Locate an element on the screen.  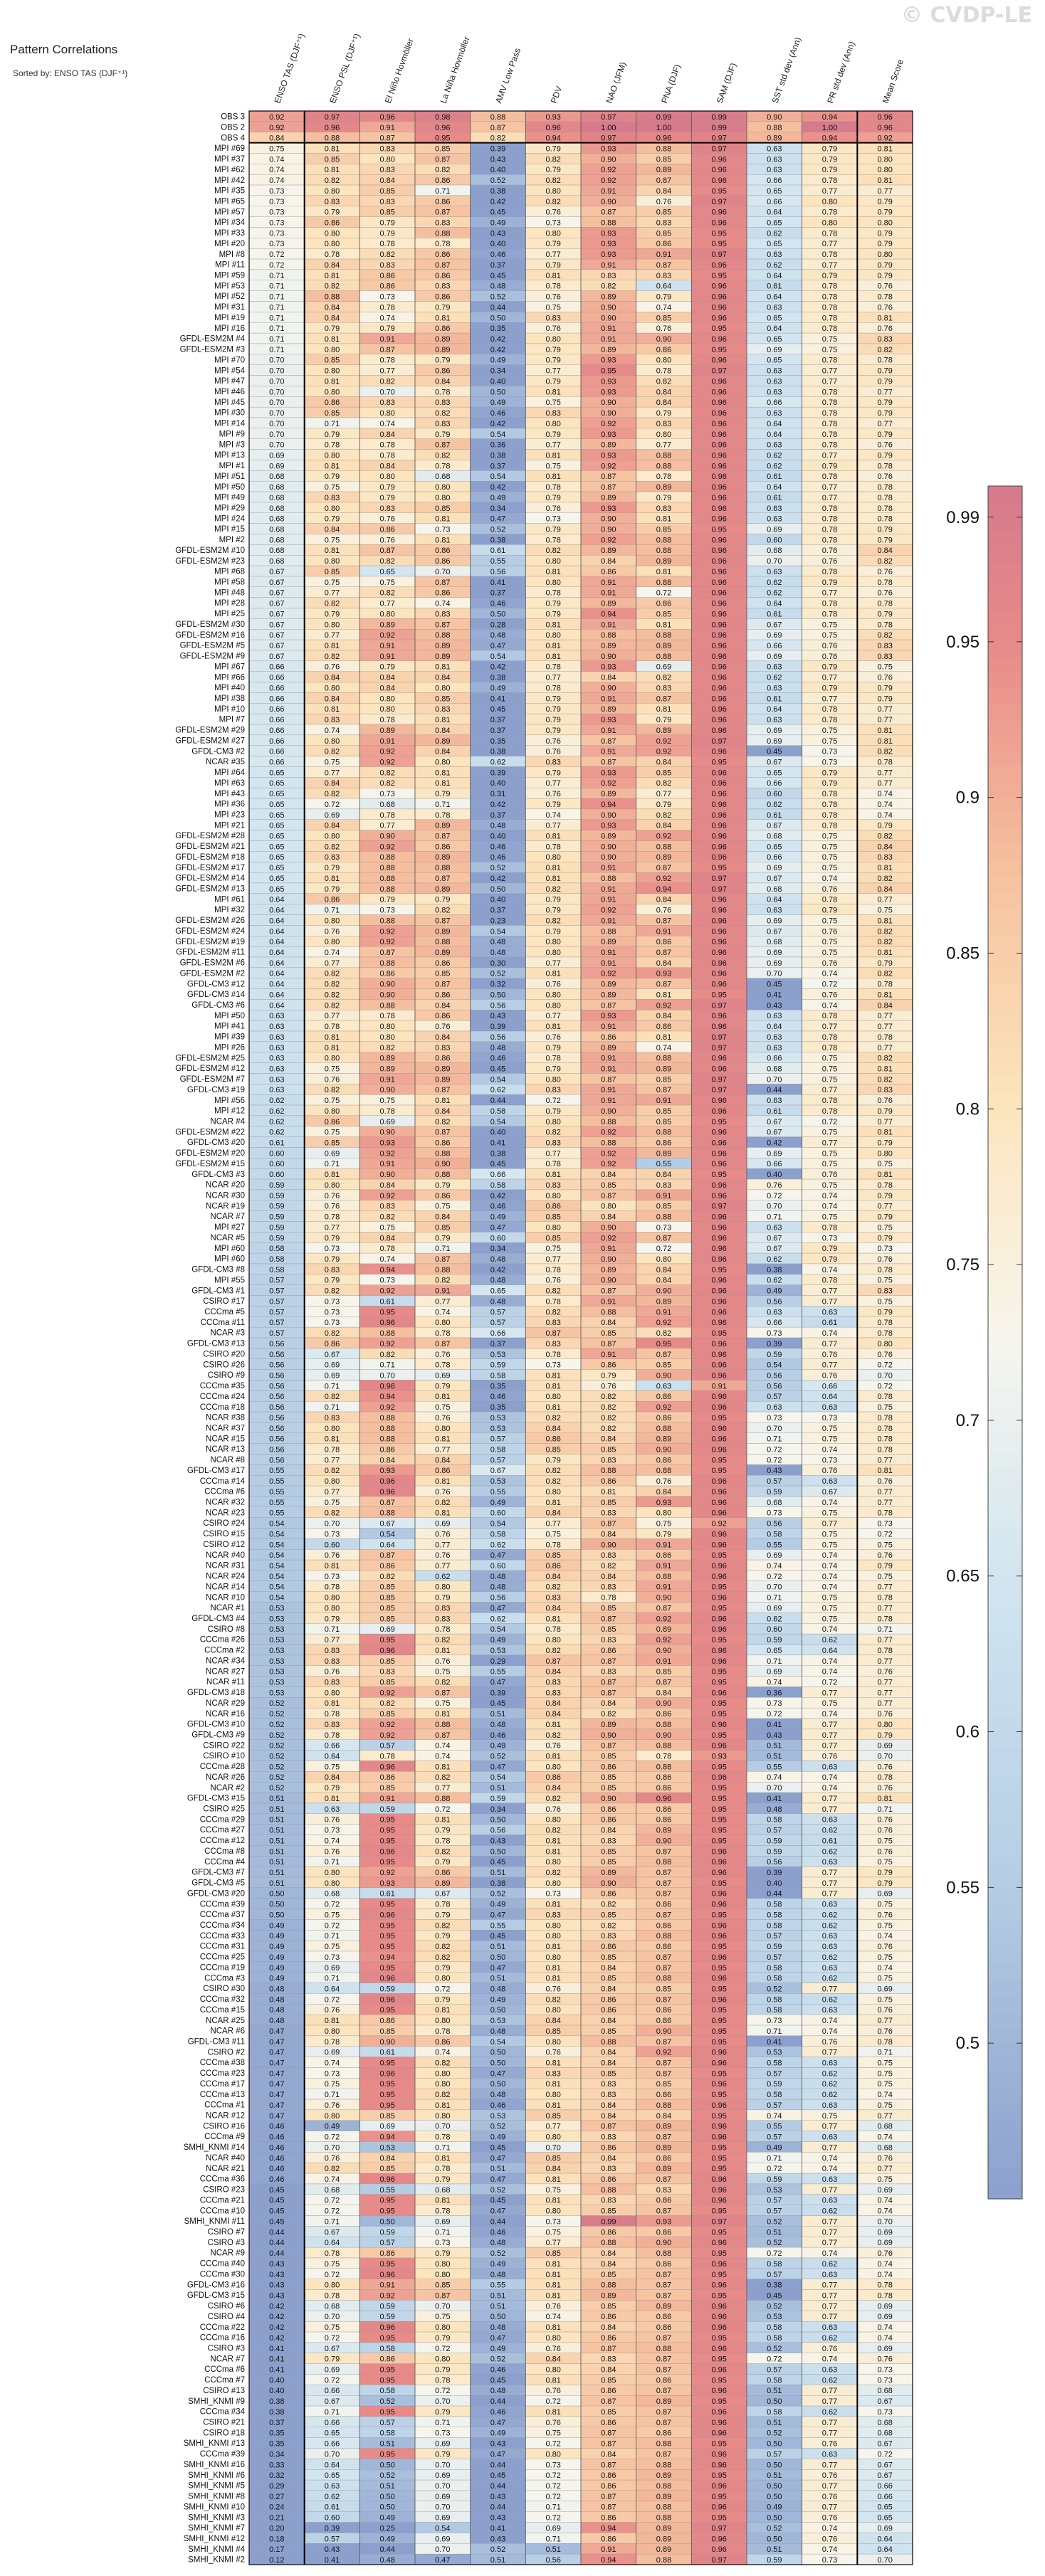
cell-value: 0.30 is located at coordinates (497, 963).